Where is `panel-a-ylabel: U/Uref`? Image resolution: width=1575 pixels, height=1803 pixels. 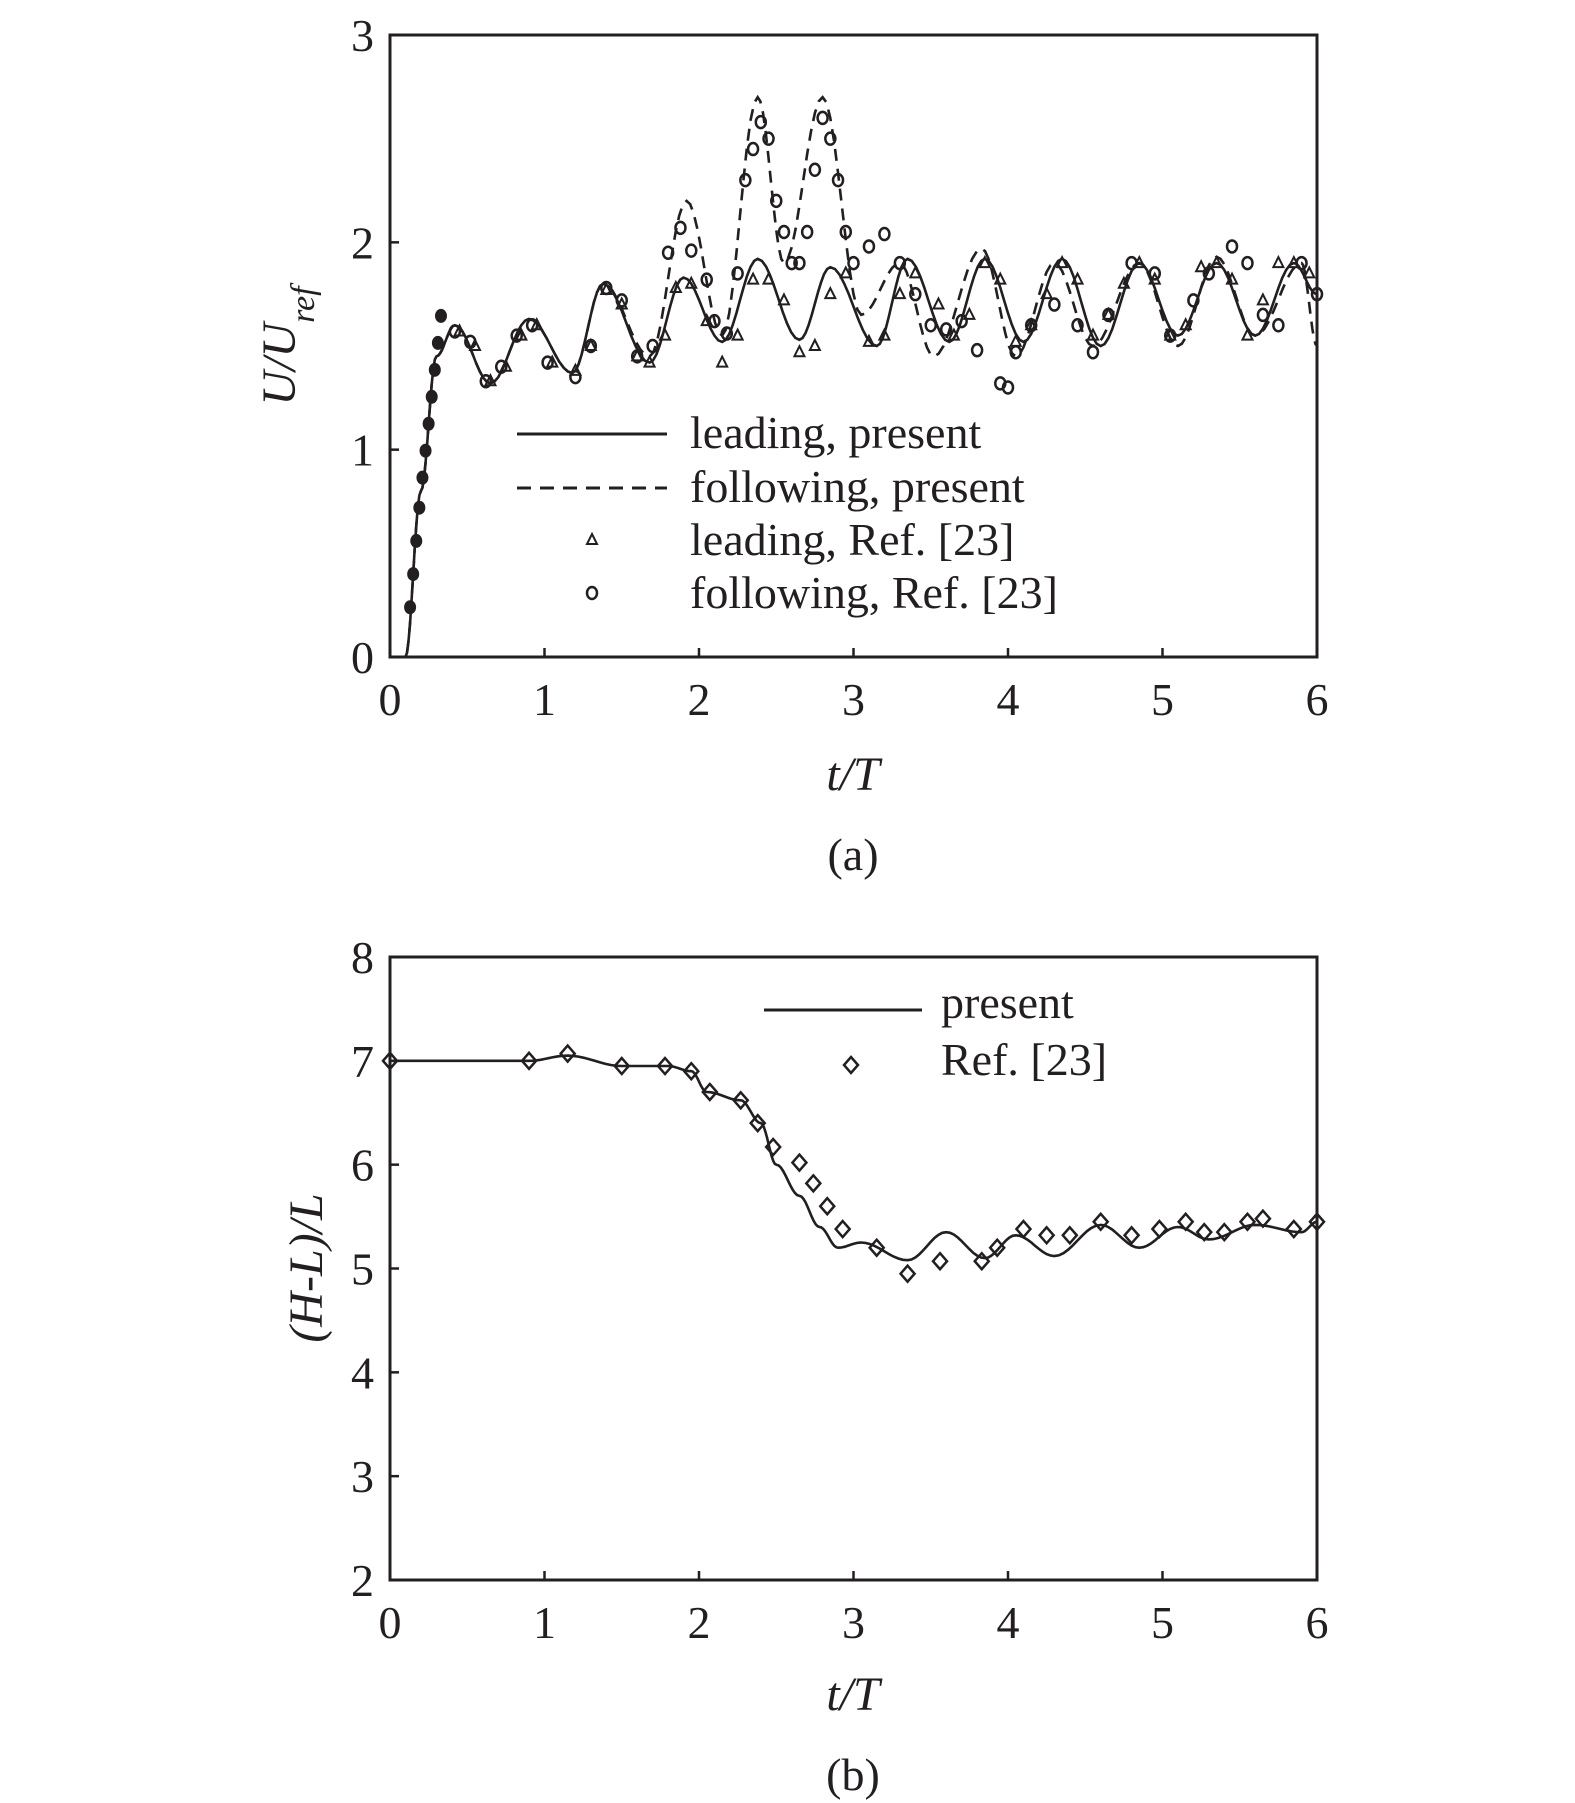 panel-a-ylabel: U/Uref is located at coordinates (287, 344).